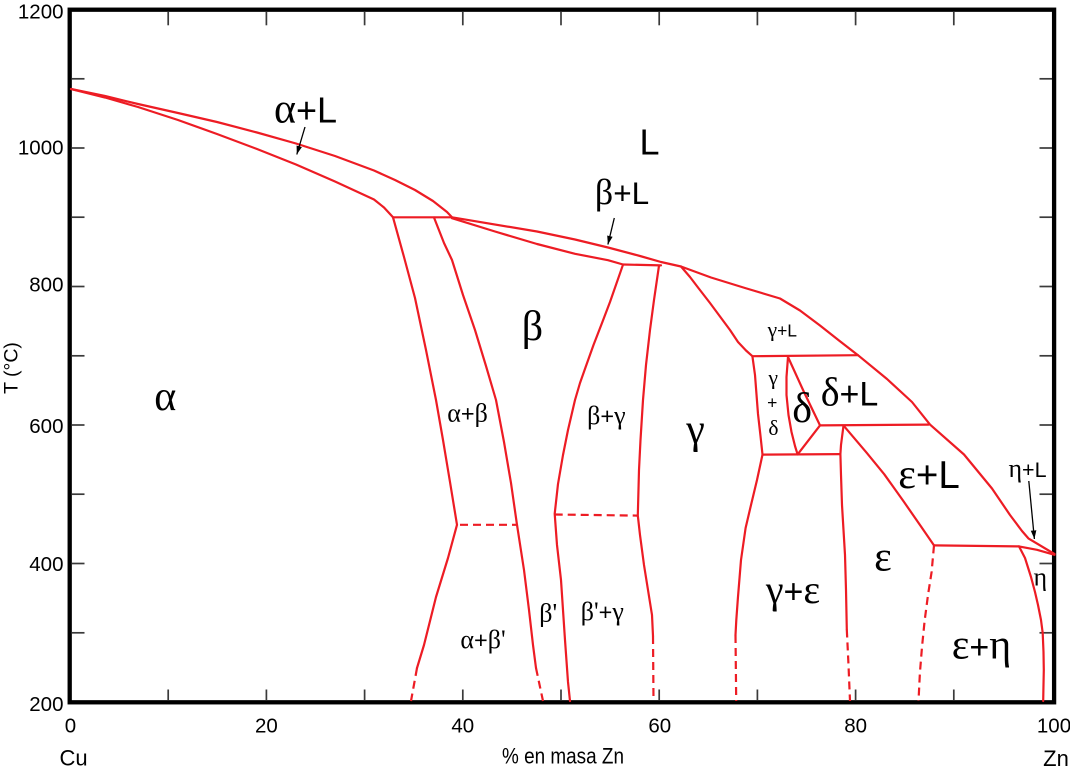 The width and height of the screenshot is (1070, 770). Describe the element at coordinates (1053, 725) in the screenshot. I see `svg-text: 100` at that location.